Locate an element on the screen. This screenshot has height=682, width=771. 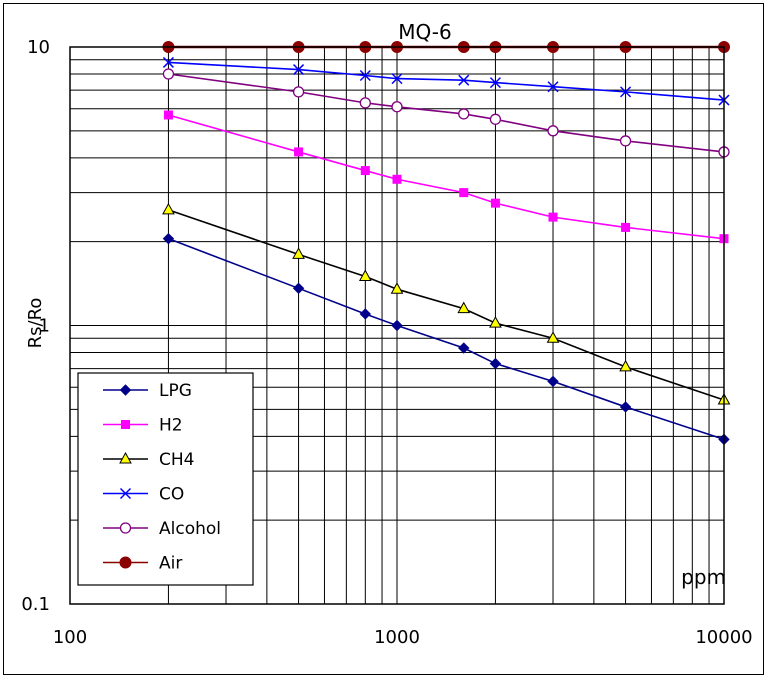
y-axis-label: Rs/Ro is located at coordinates (35, 323).